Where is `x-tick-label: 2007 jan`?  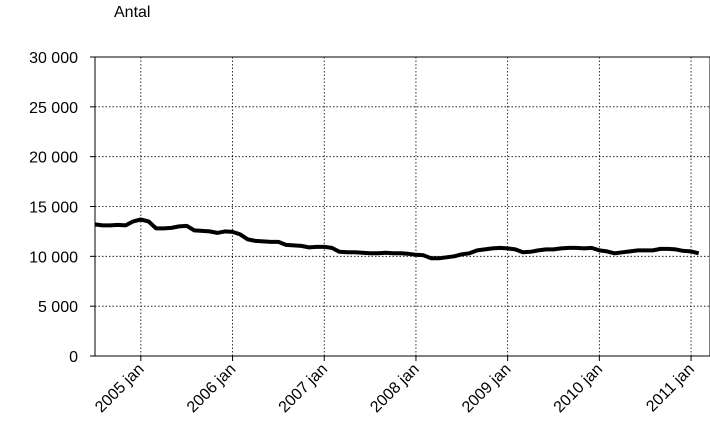 x-tick-label: 2007 jan is located at coordinates (303, 388).